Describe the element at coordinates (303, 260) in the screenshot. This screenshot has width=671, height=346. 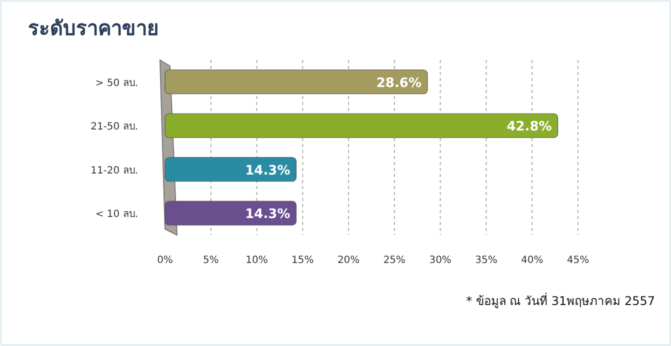
I see `x-tick-label: 15%` at that location.